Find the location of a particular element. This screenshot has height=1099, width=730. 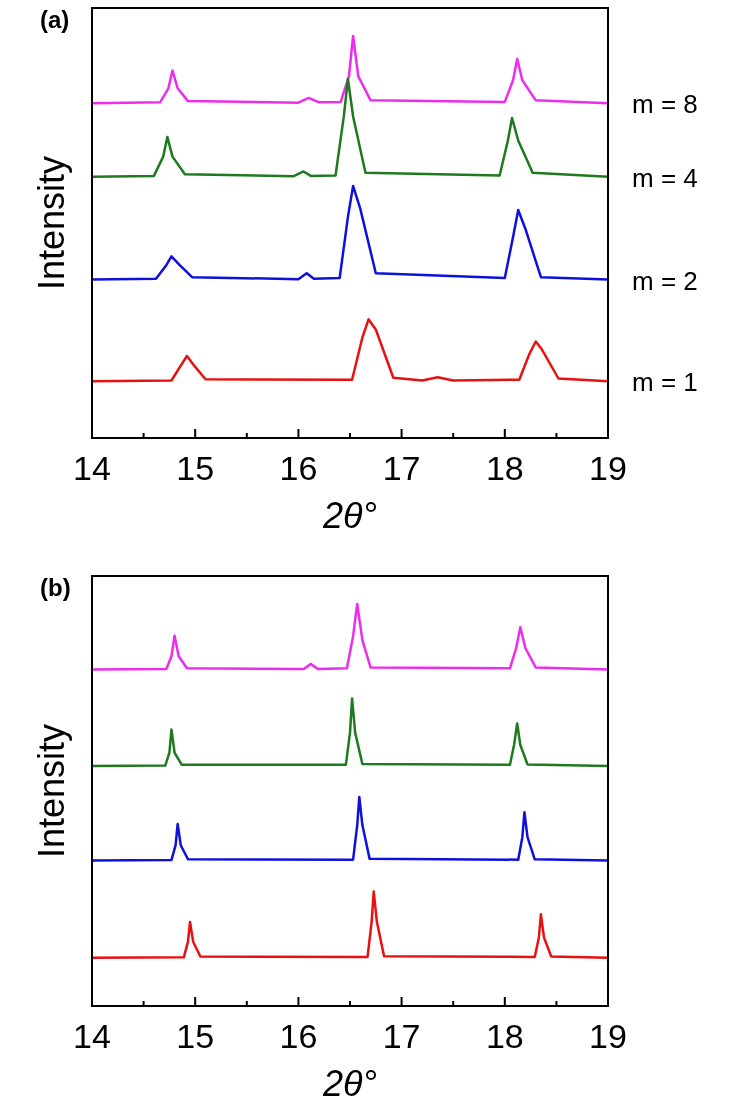

series-label: m = 4 is located at coordinates (665, 177).